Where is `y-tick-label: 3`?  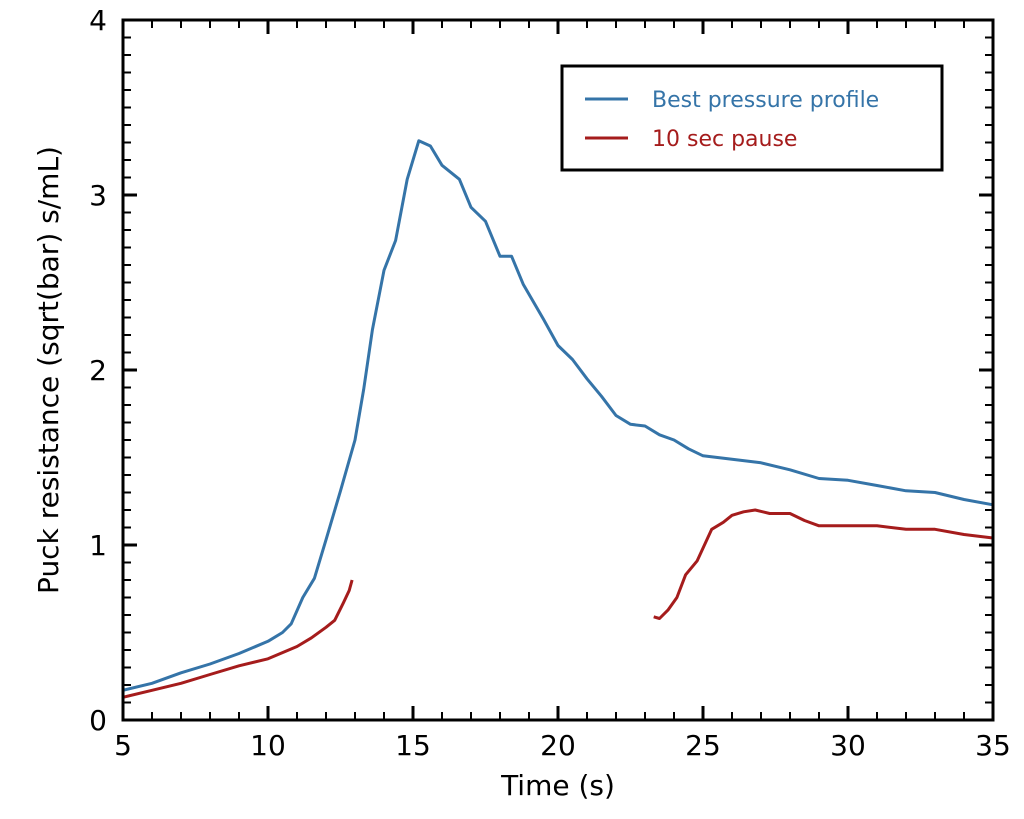
y-tick-label: 3 is located at coordinates (98, 195).